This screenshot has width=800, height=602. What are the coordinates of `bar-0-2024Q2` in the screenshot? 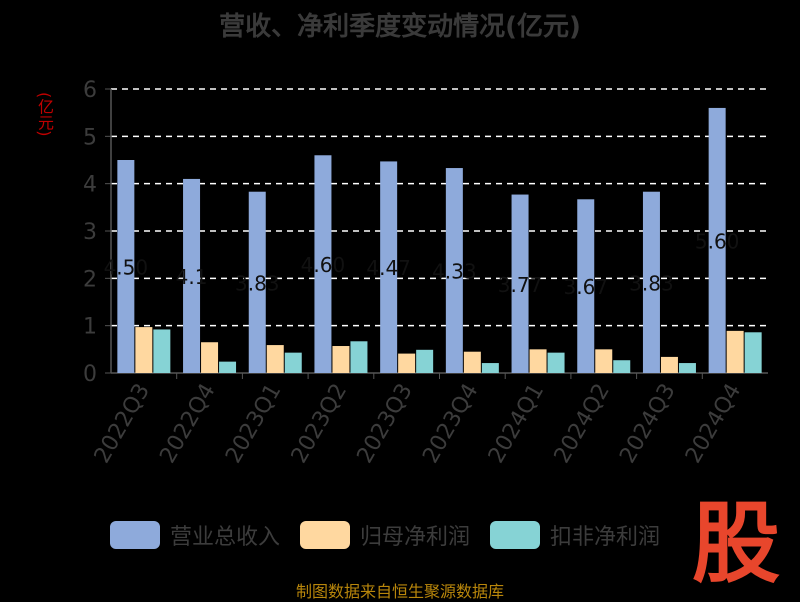 It's located at (586, 286).